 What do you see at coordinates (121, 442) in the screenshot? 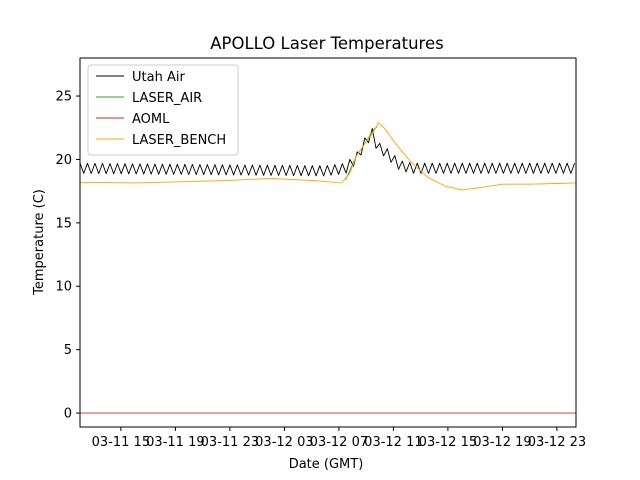
I see `x-tick-label: 03-11 15` at bounding box center [121, 442].